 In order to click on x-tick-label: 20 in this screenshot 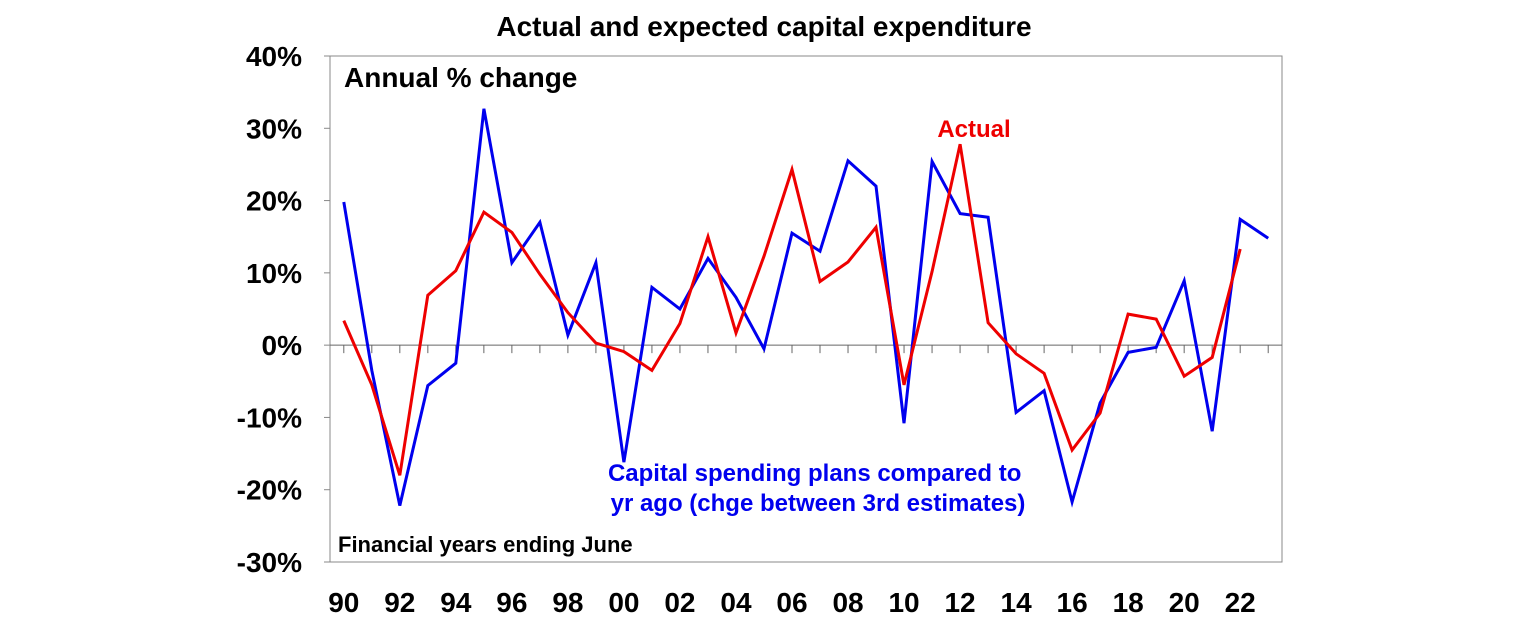, I will do `click(1184, 602)`.